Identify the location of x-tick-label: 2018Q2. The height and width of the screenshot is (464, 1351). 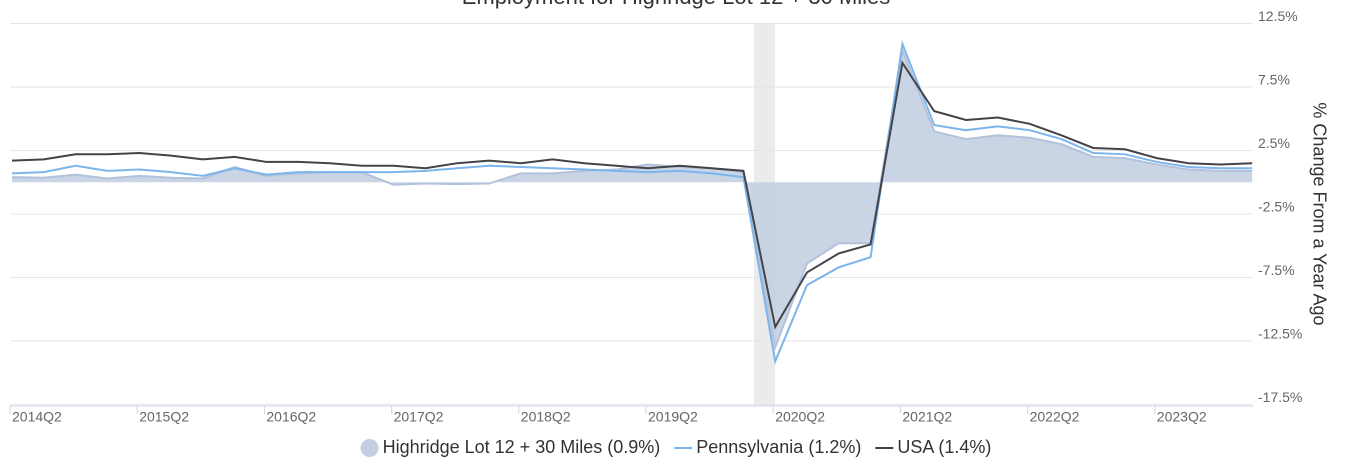
(546, 417).